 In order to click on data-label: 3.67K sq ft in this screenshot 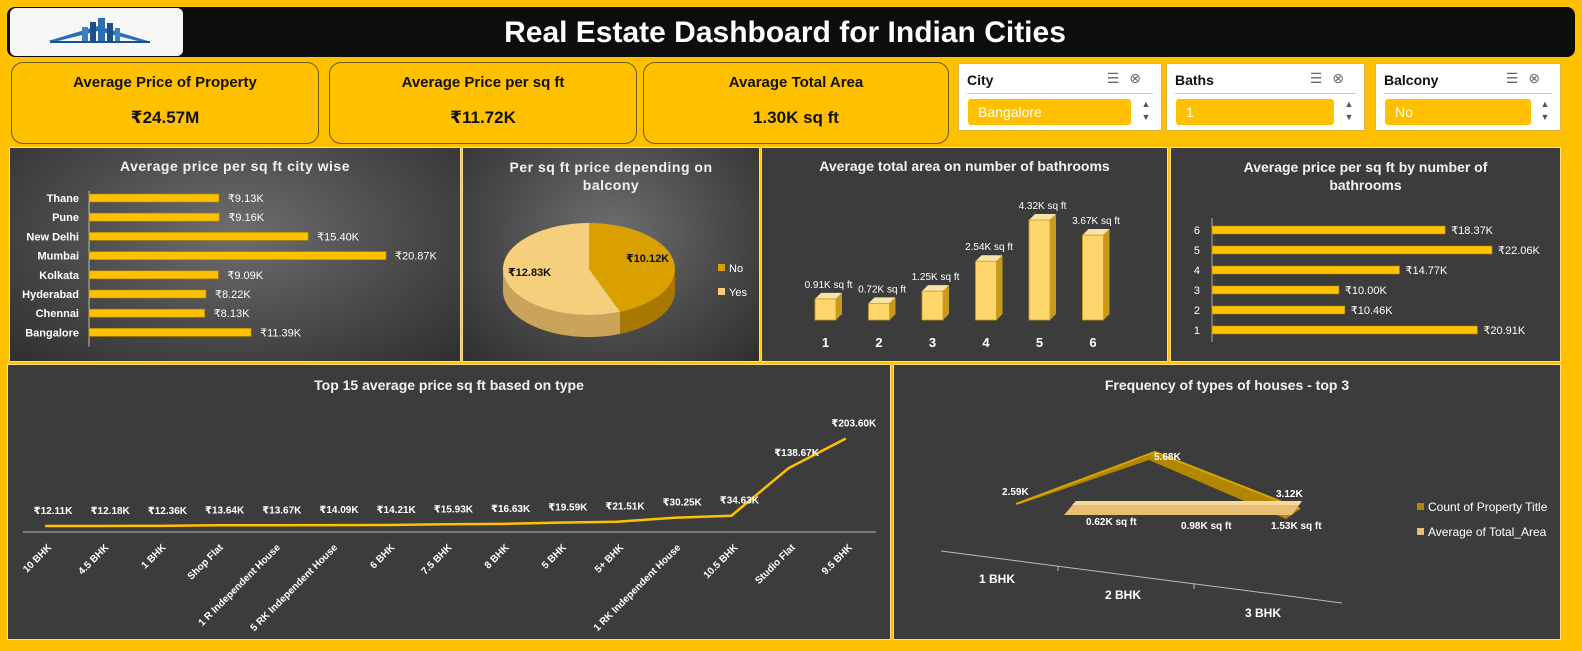, I will do `click(1096, 221)`.